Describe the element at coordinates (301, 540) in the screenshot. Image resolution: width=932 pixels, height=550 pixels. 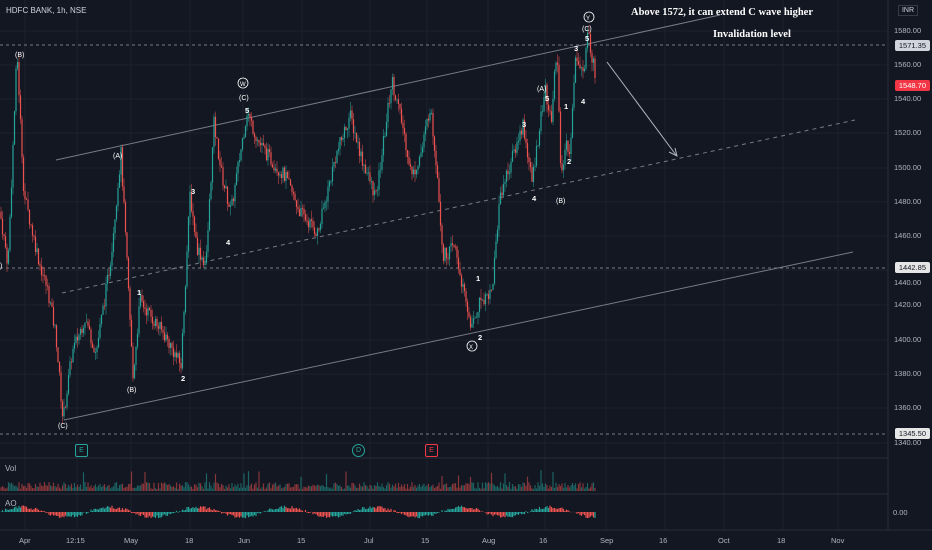
I see `x-tick: 15` at that location.